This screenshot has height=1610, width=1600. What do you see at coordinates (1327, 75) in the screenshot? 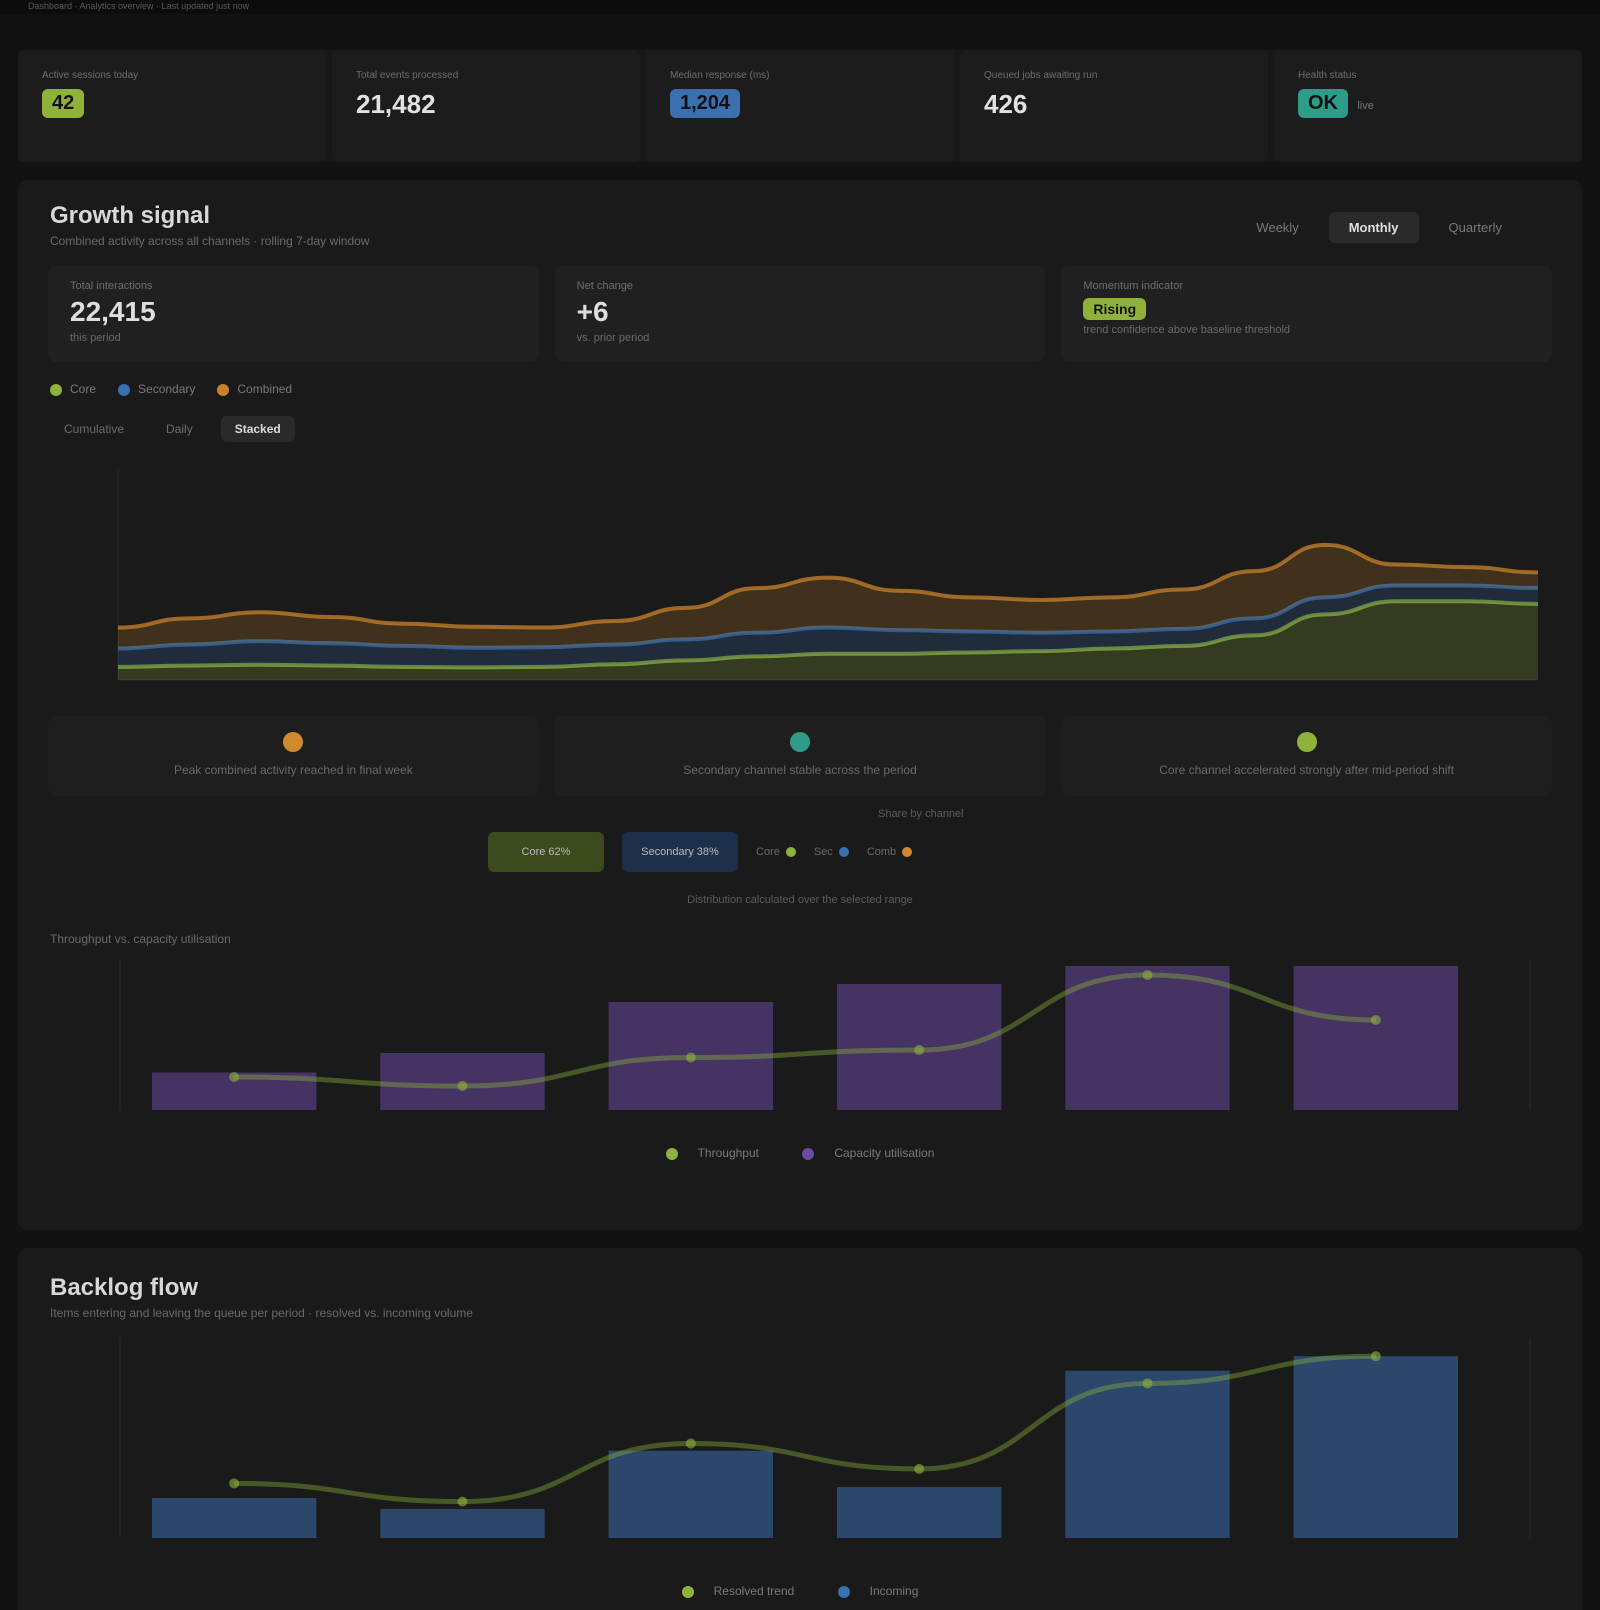
I see `stat-label: Health status` at bounding box center [1327, 75].